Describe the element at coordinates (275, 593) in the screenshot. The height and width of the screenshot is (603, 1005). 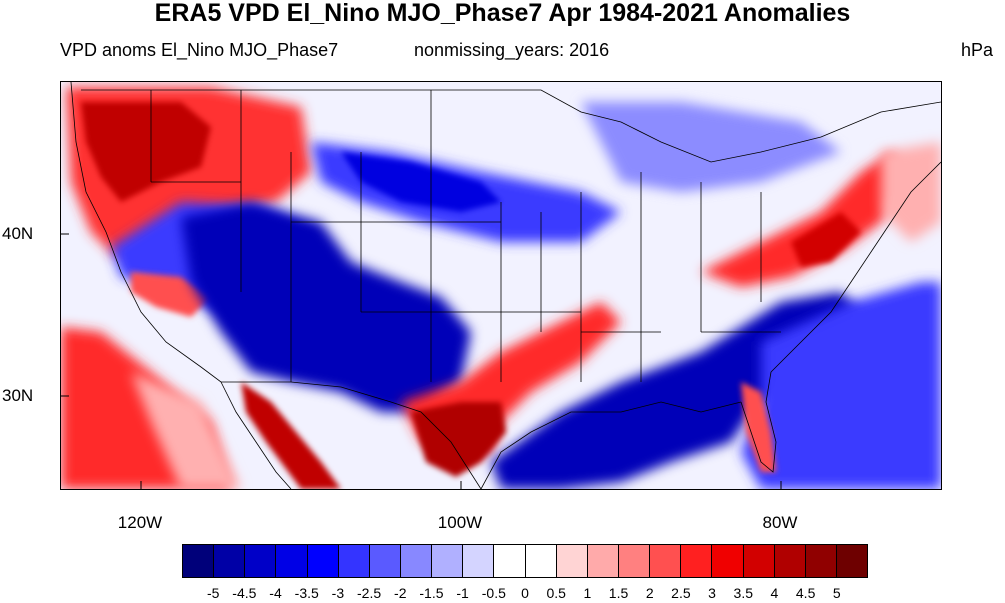
I see `colorbar-label: -4` at that location.